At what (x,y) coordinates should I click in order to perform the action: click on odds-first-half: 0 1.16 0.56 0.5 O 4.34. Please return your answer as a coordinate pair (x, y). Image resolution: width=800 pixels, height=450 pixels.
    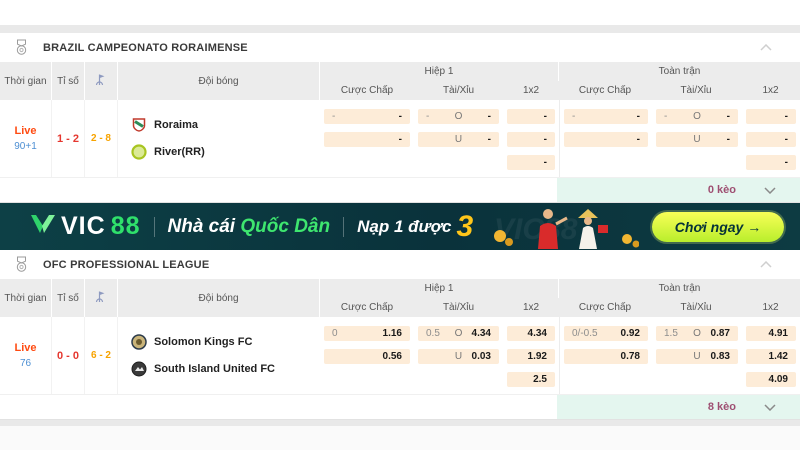
    Looking at the image, I should click on (439, 355).